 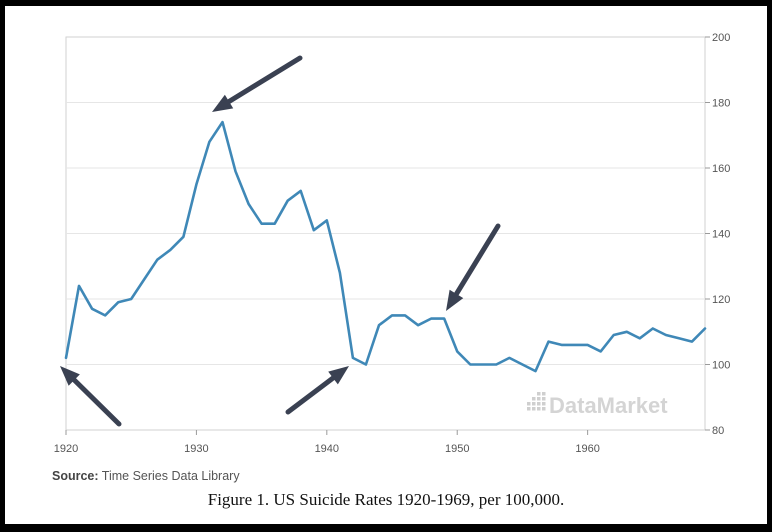 What do you see at coordinates (66, 449) in the screenshot?
I see `x-tick-label: 1920` at bounding box center [66, 449].